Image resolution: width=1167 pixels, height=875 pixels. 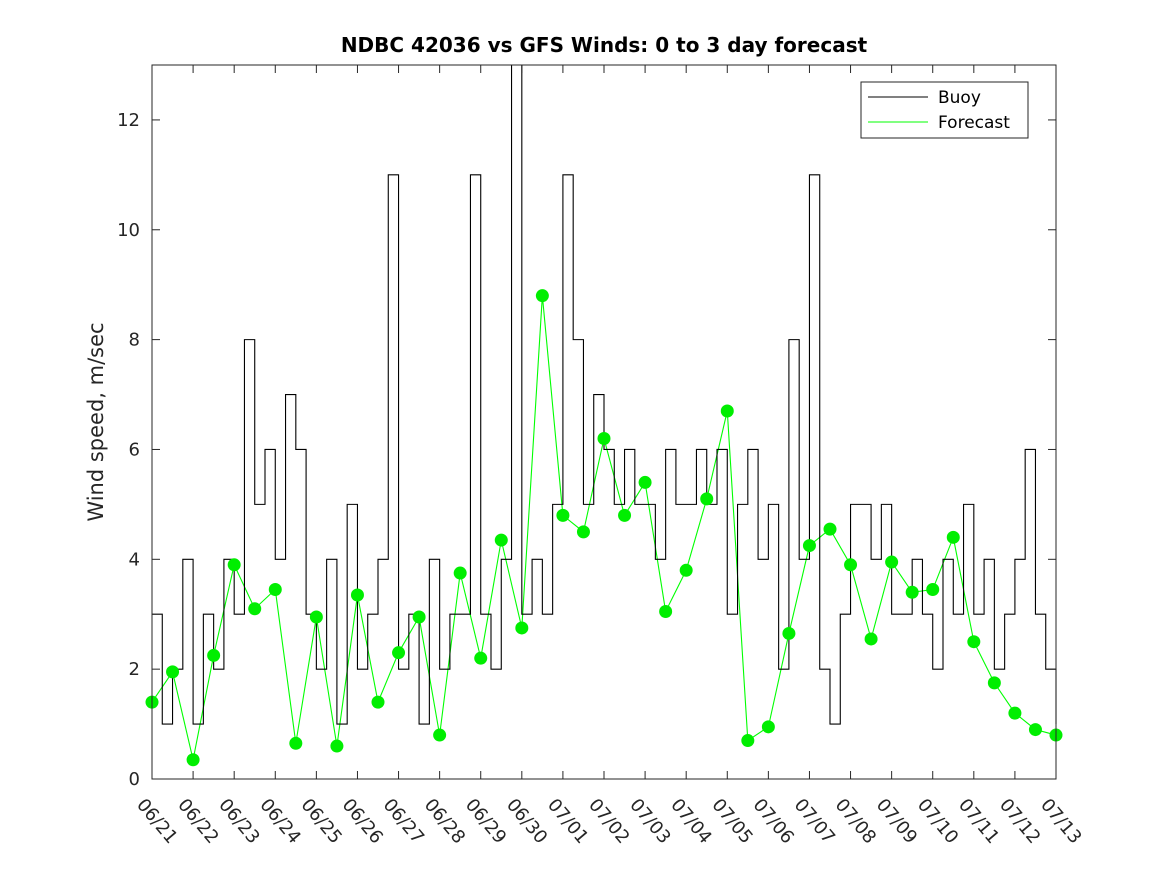 I want to click on legend-box, so click(x=944, y=110).